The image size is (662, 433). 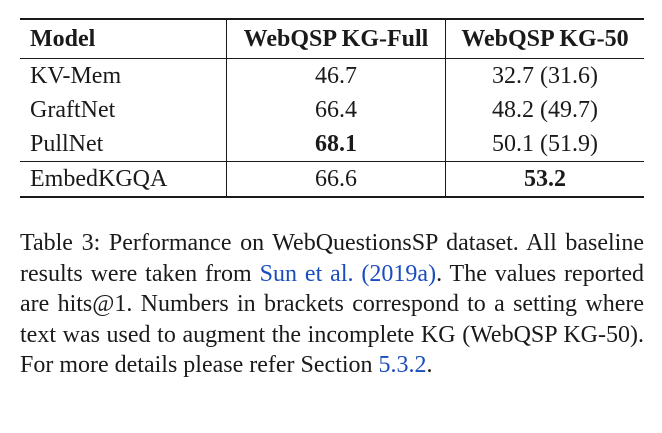 What do you see at coordinates (123, 144) in the screenshot?
I see `model-name: PullNet` at bounding box center [123, 144].